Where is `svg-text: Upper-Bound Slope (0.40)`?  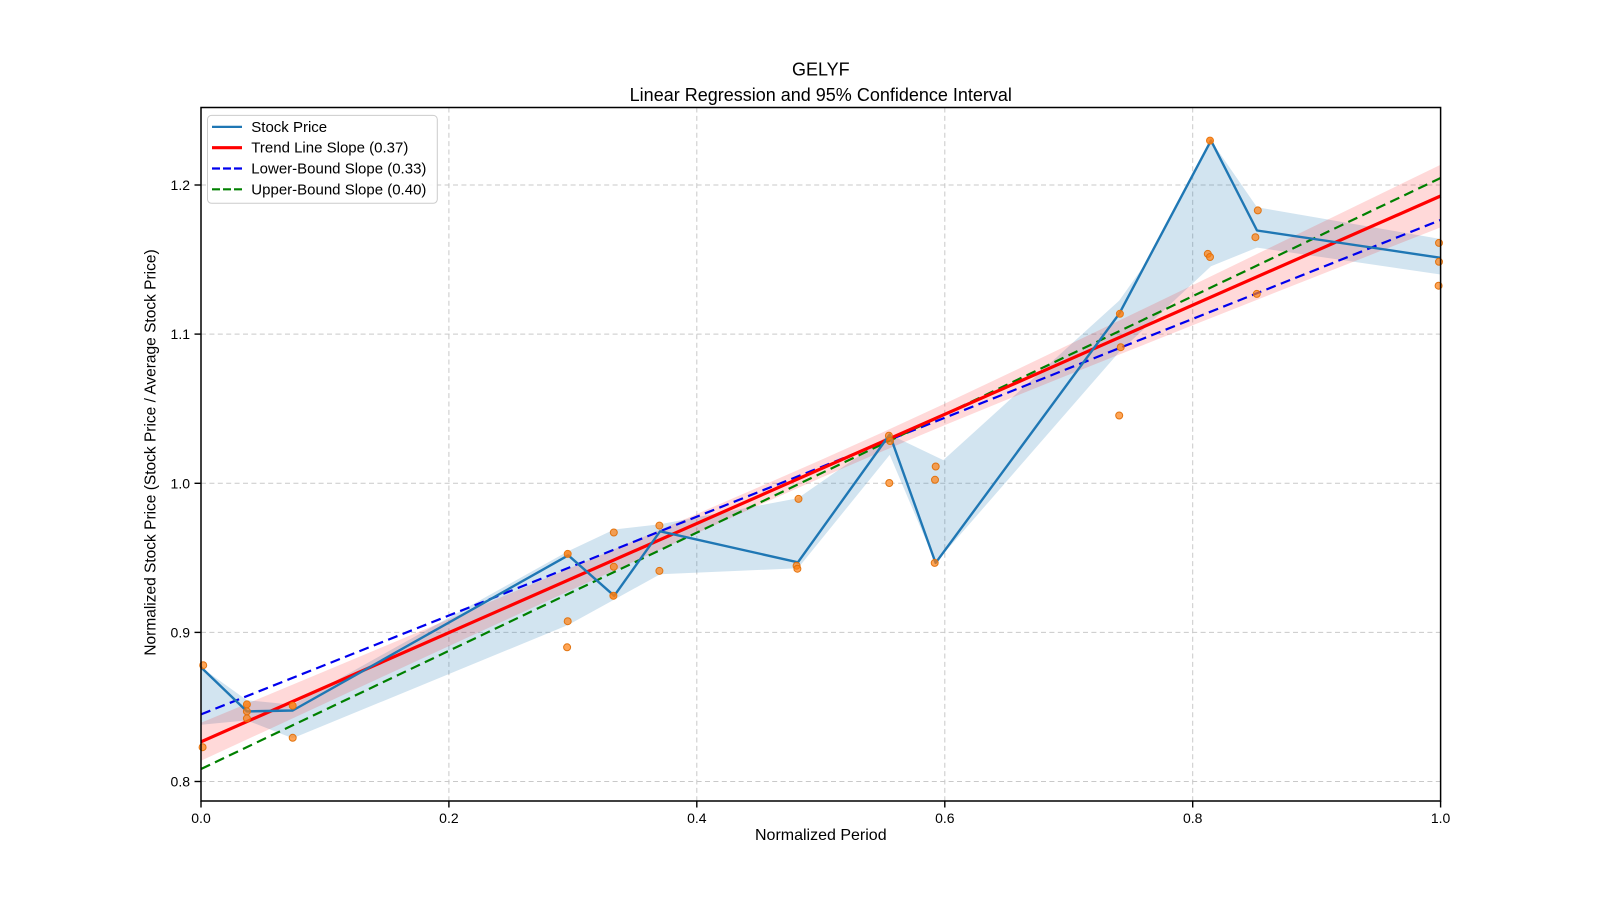 svg-text: Upper-Bound Slope (0.40) is located at coordinates (338, 189).